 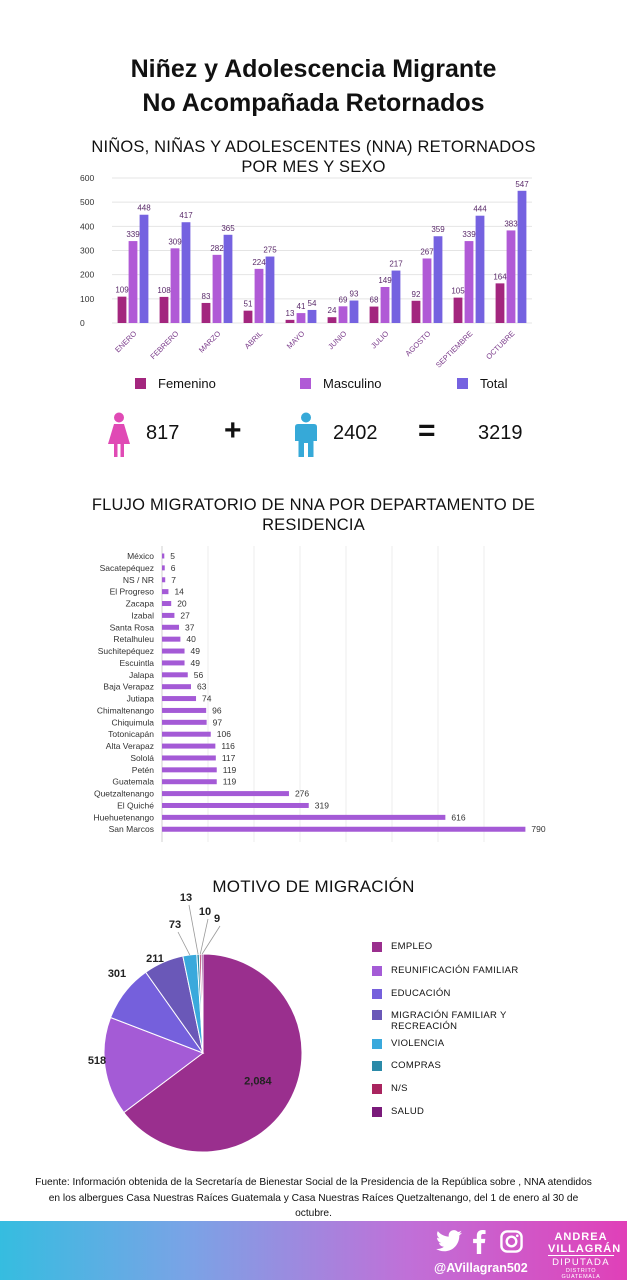 What do you see at coordinates (143, 770) in the screenshot?
I see `department-label: Petén` at bounding box center [143, 770].